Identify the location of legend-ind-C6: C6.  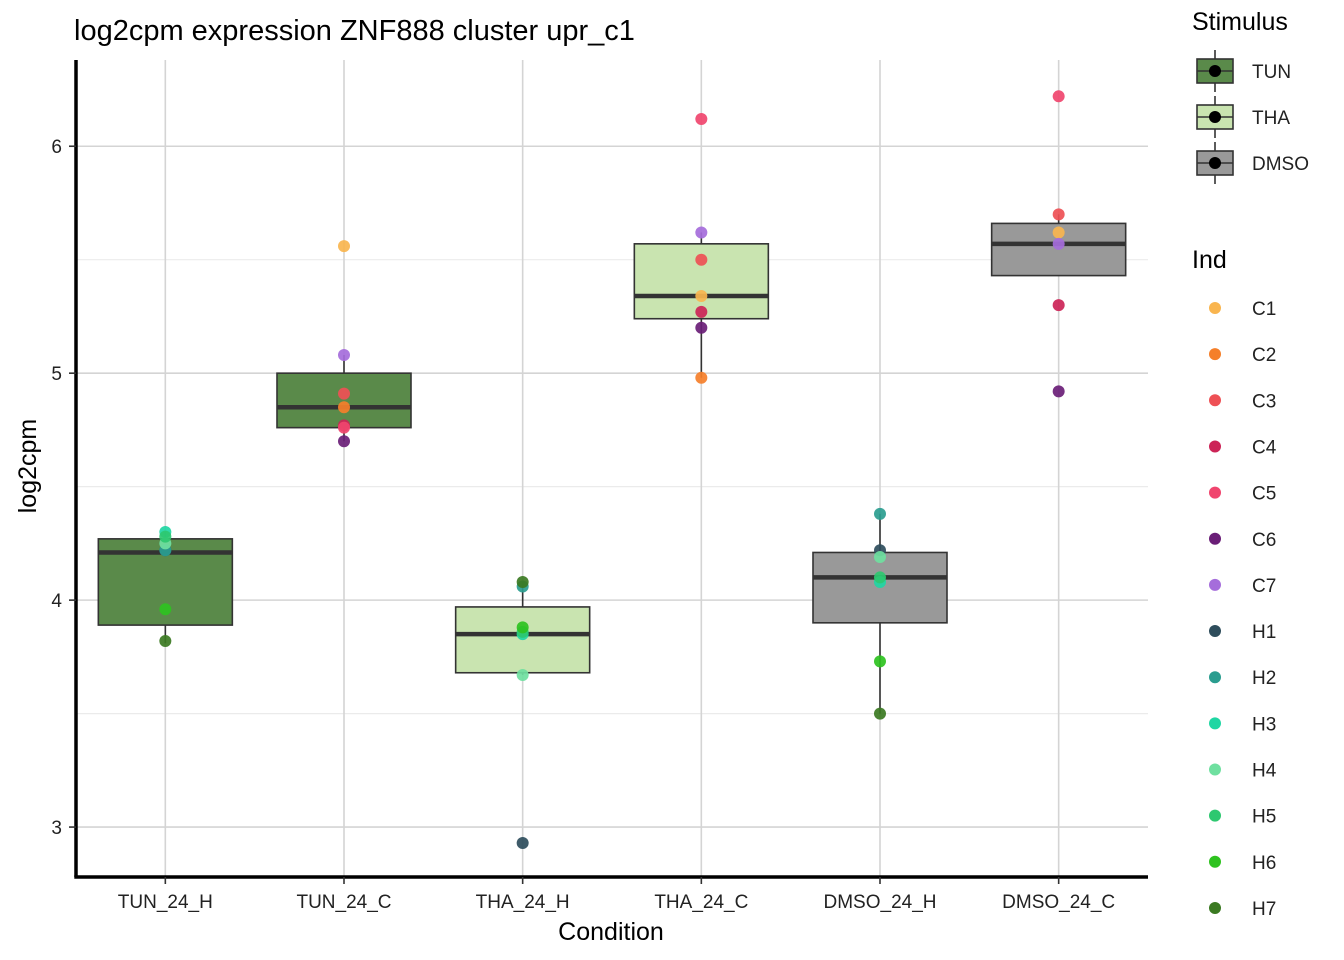
(1242, 540).